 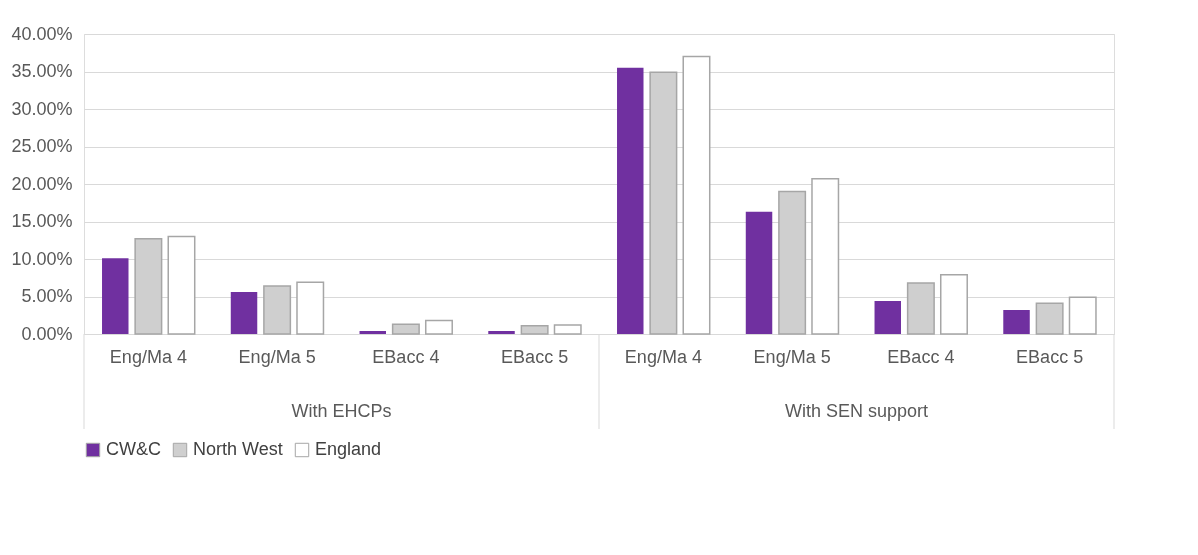 I want to click on text: With SEN support, so click(x=856, y=411).